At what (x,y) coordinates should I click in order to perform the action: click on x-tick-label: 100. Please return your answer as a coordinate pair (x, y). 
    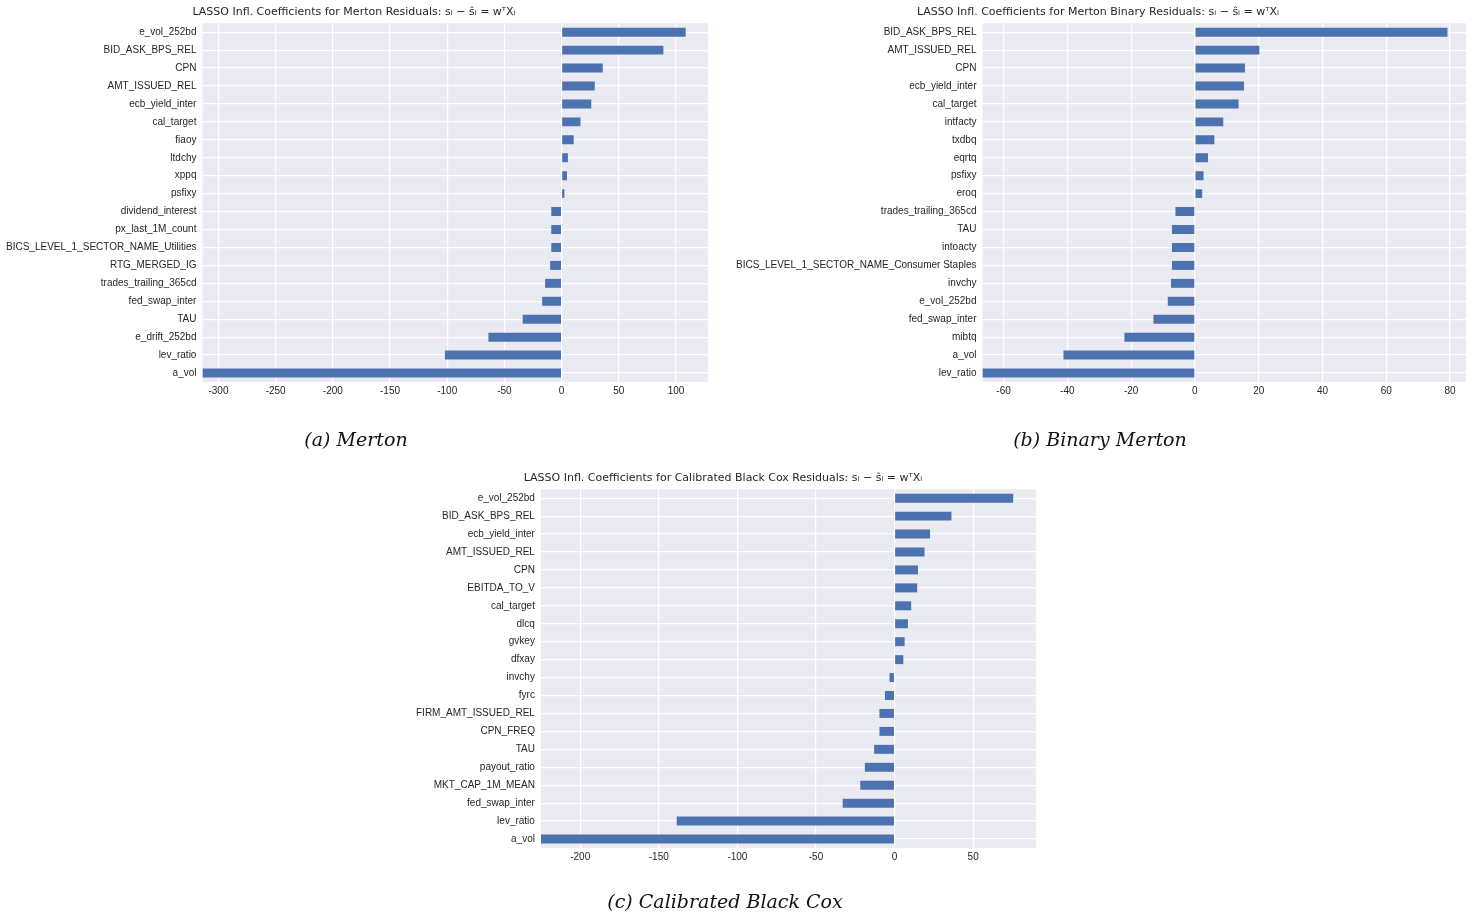
    Looking at the image, I should click on (676, 390).